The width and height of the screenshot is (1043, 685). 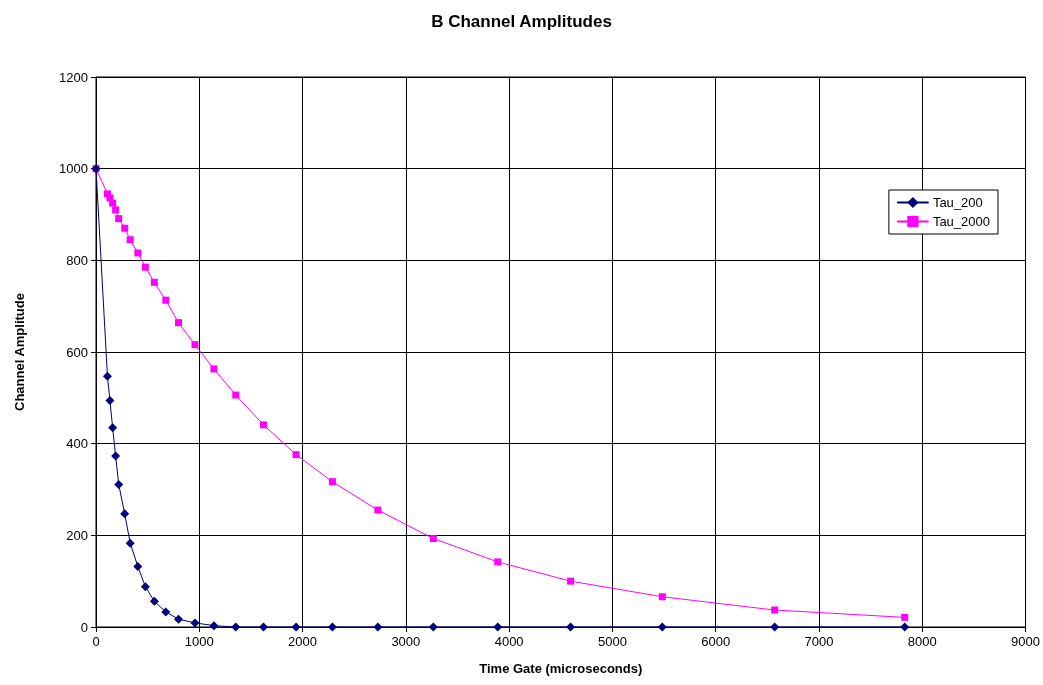 What do you see at coordinates (521, 21) in the screenshot?
I see `chart-title: B Channel Amplitudes` at bounding box center [521, 21].